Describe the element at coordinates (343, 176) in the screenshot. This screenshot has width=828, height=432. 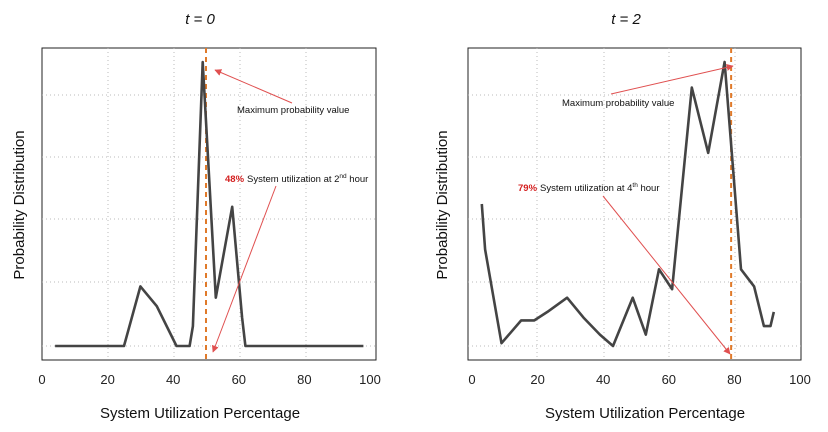
I see `util-superscript: nd` at that location.